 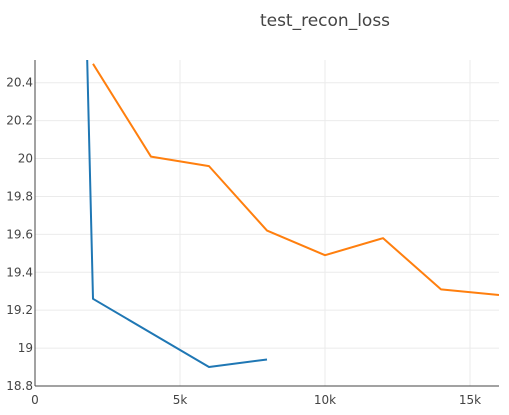 I want to click on y-tick-label: 19, so click(x=25, y=348).